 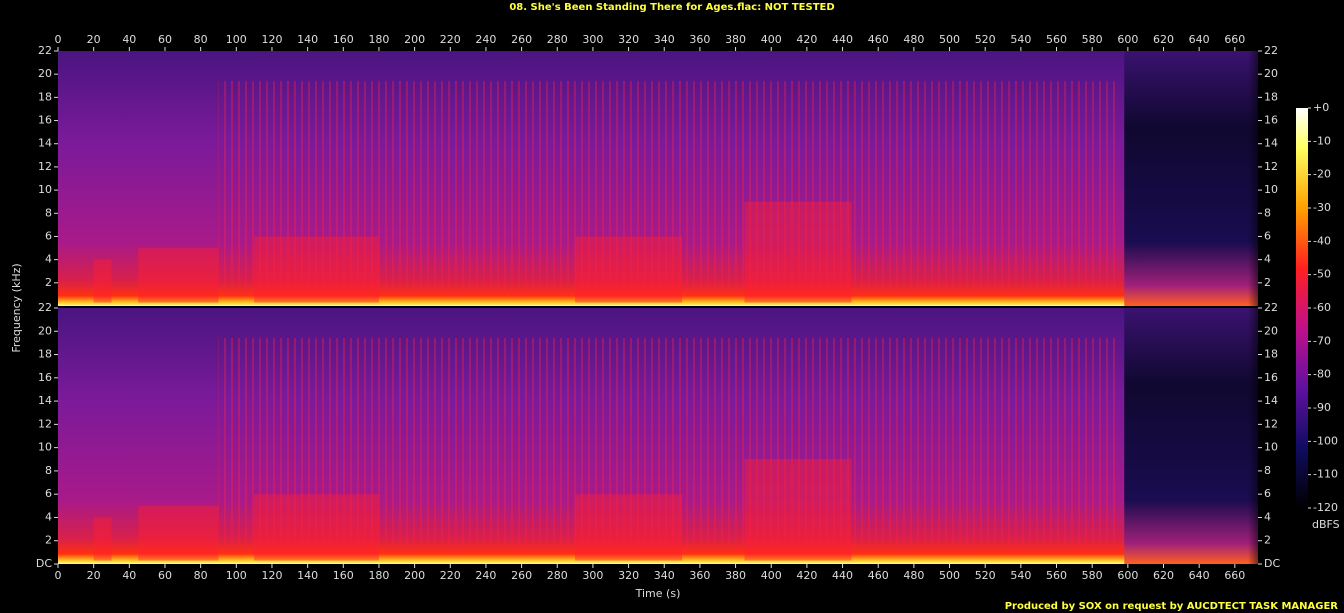 I want to click on x-tick-label: 20, so click(x=94, y=575).